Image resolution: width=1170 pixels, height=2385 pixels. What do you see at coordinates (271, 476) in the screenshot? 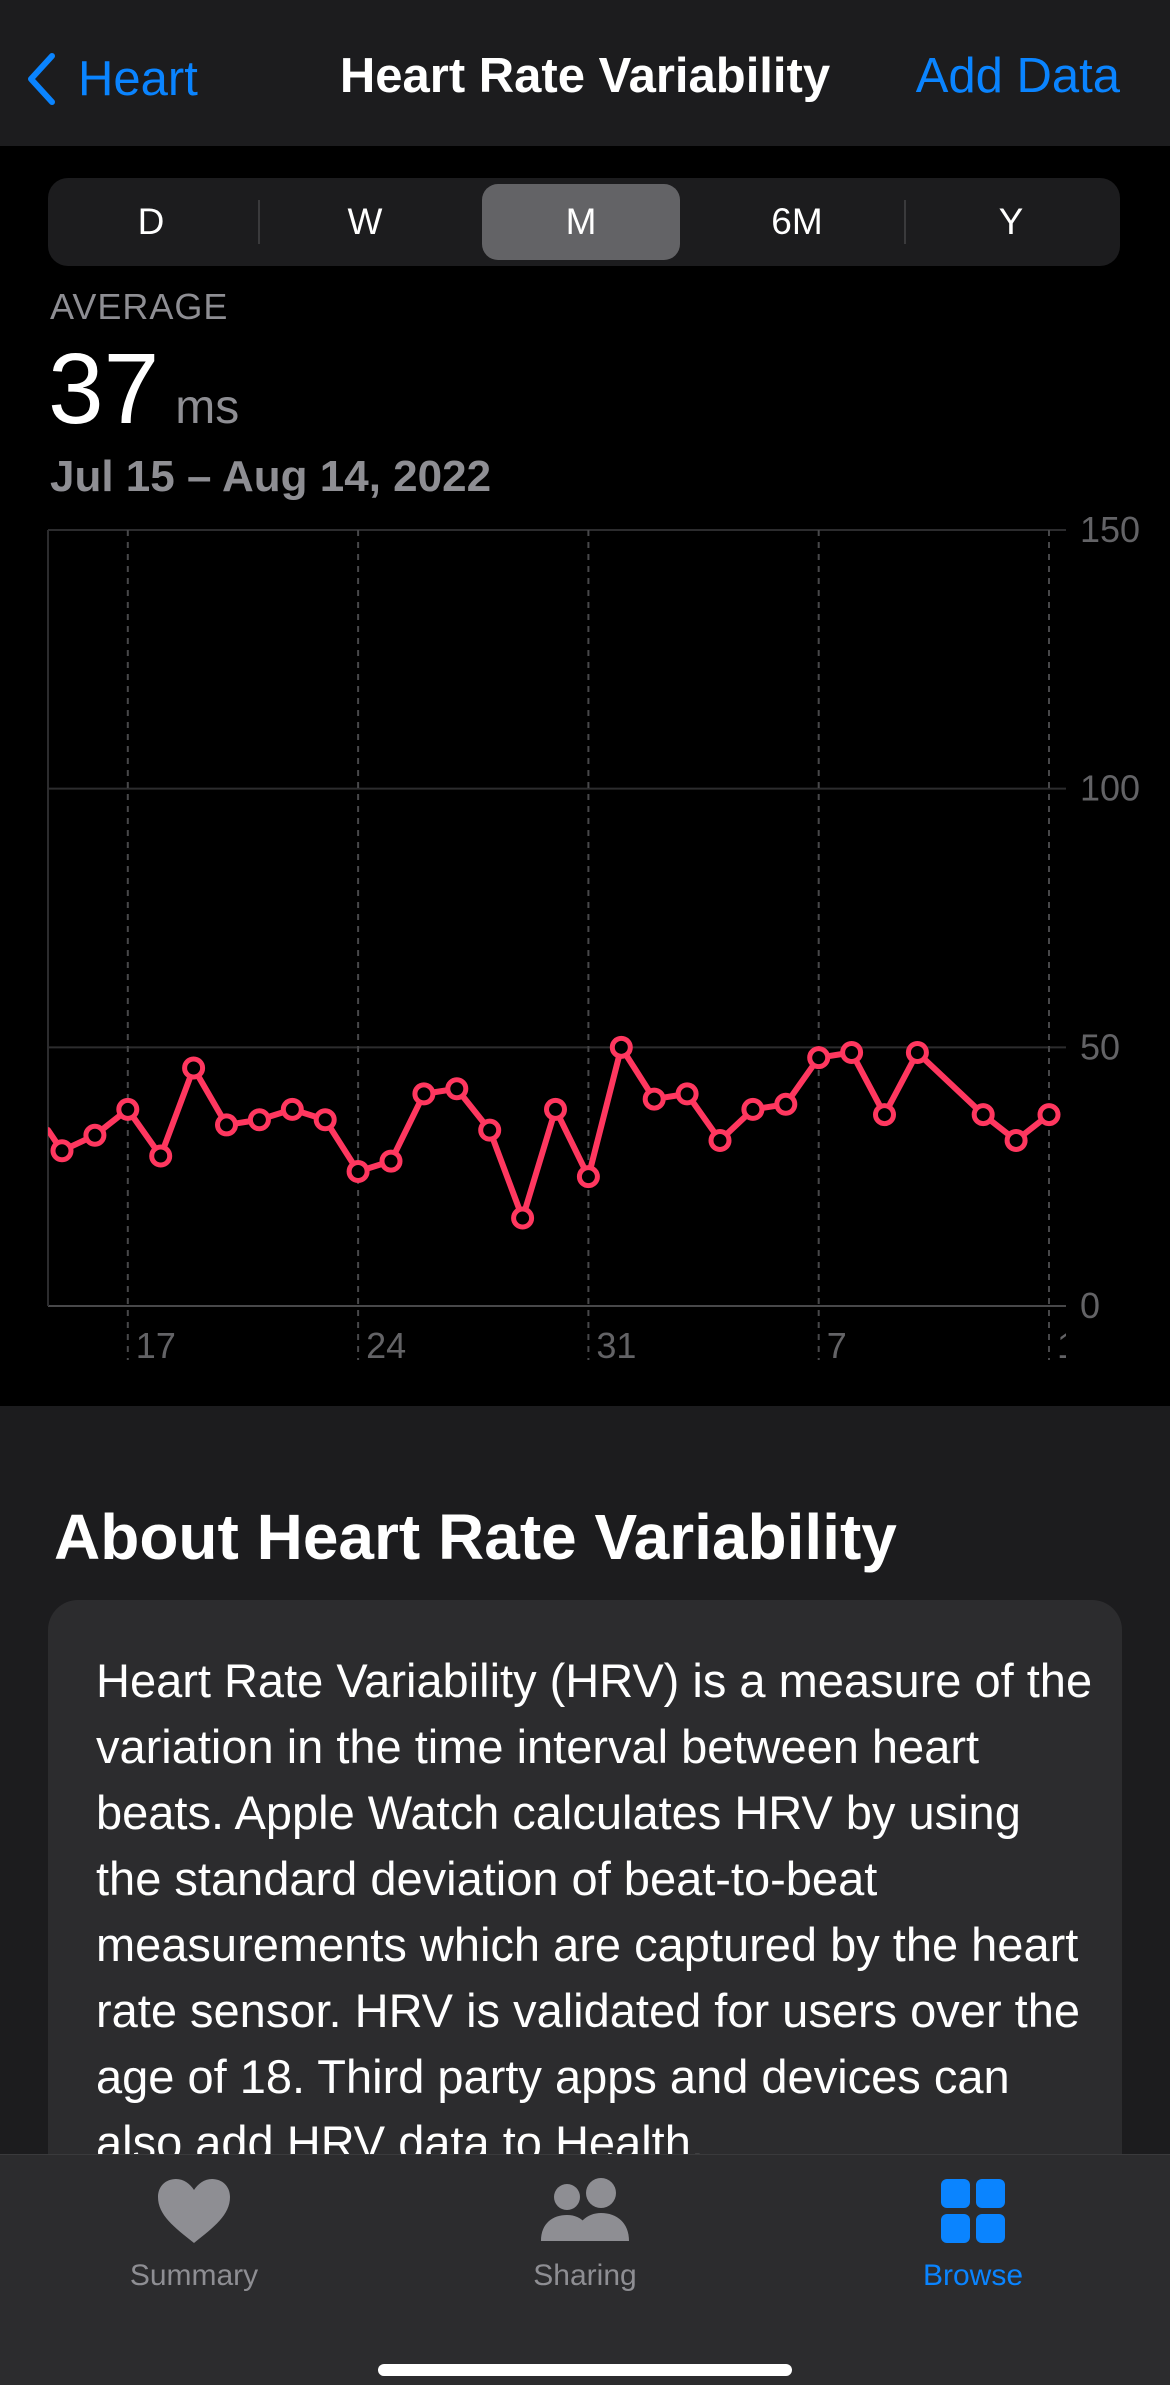
I see `date-range: Jul 15 – Aug 14, 2022` at bounding box center [271, 476].